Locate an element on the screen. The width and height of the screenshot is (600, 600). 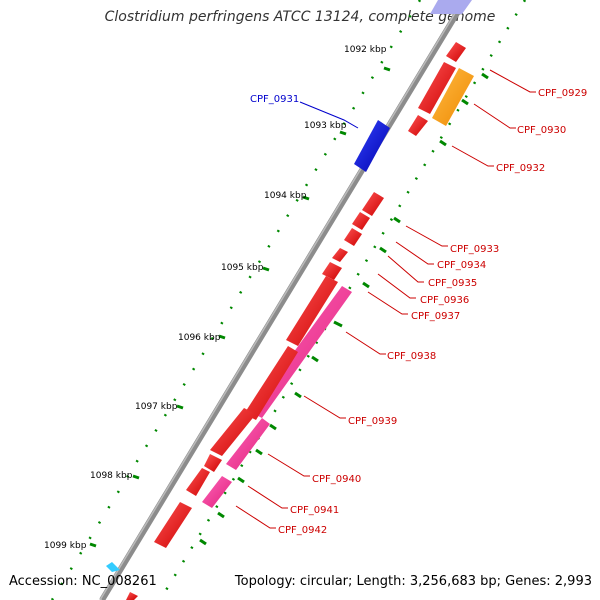
kbp-label-1099: 1099 kbp is located at coordinates (65, 546).